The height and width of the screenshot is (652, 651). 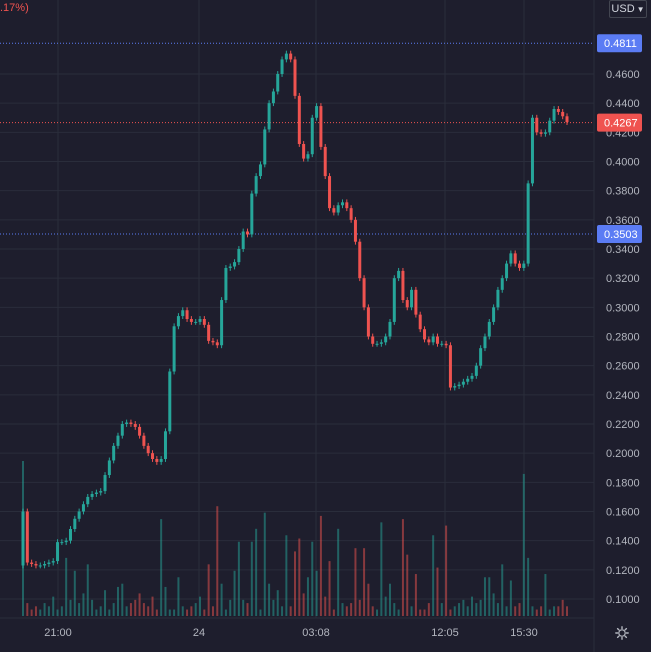 What do you see at coordinates (623, 396) in the screenshot?
I see `y-tick-label: 0.2400` at bounding box center [623, 396].